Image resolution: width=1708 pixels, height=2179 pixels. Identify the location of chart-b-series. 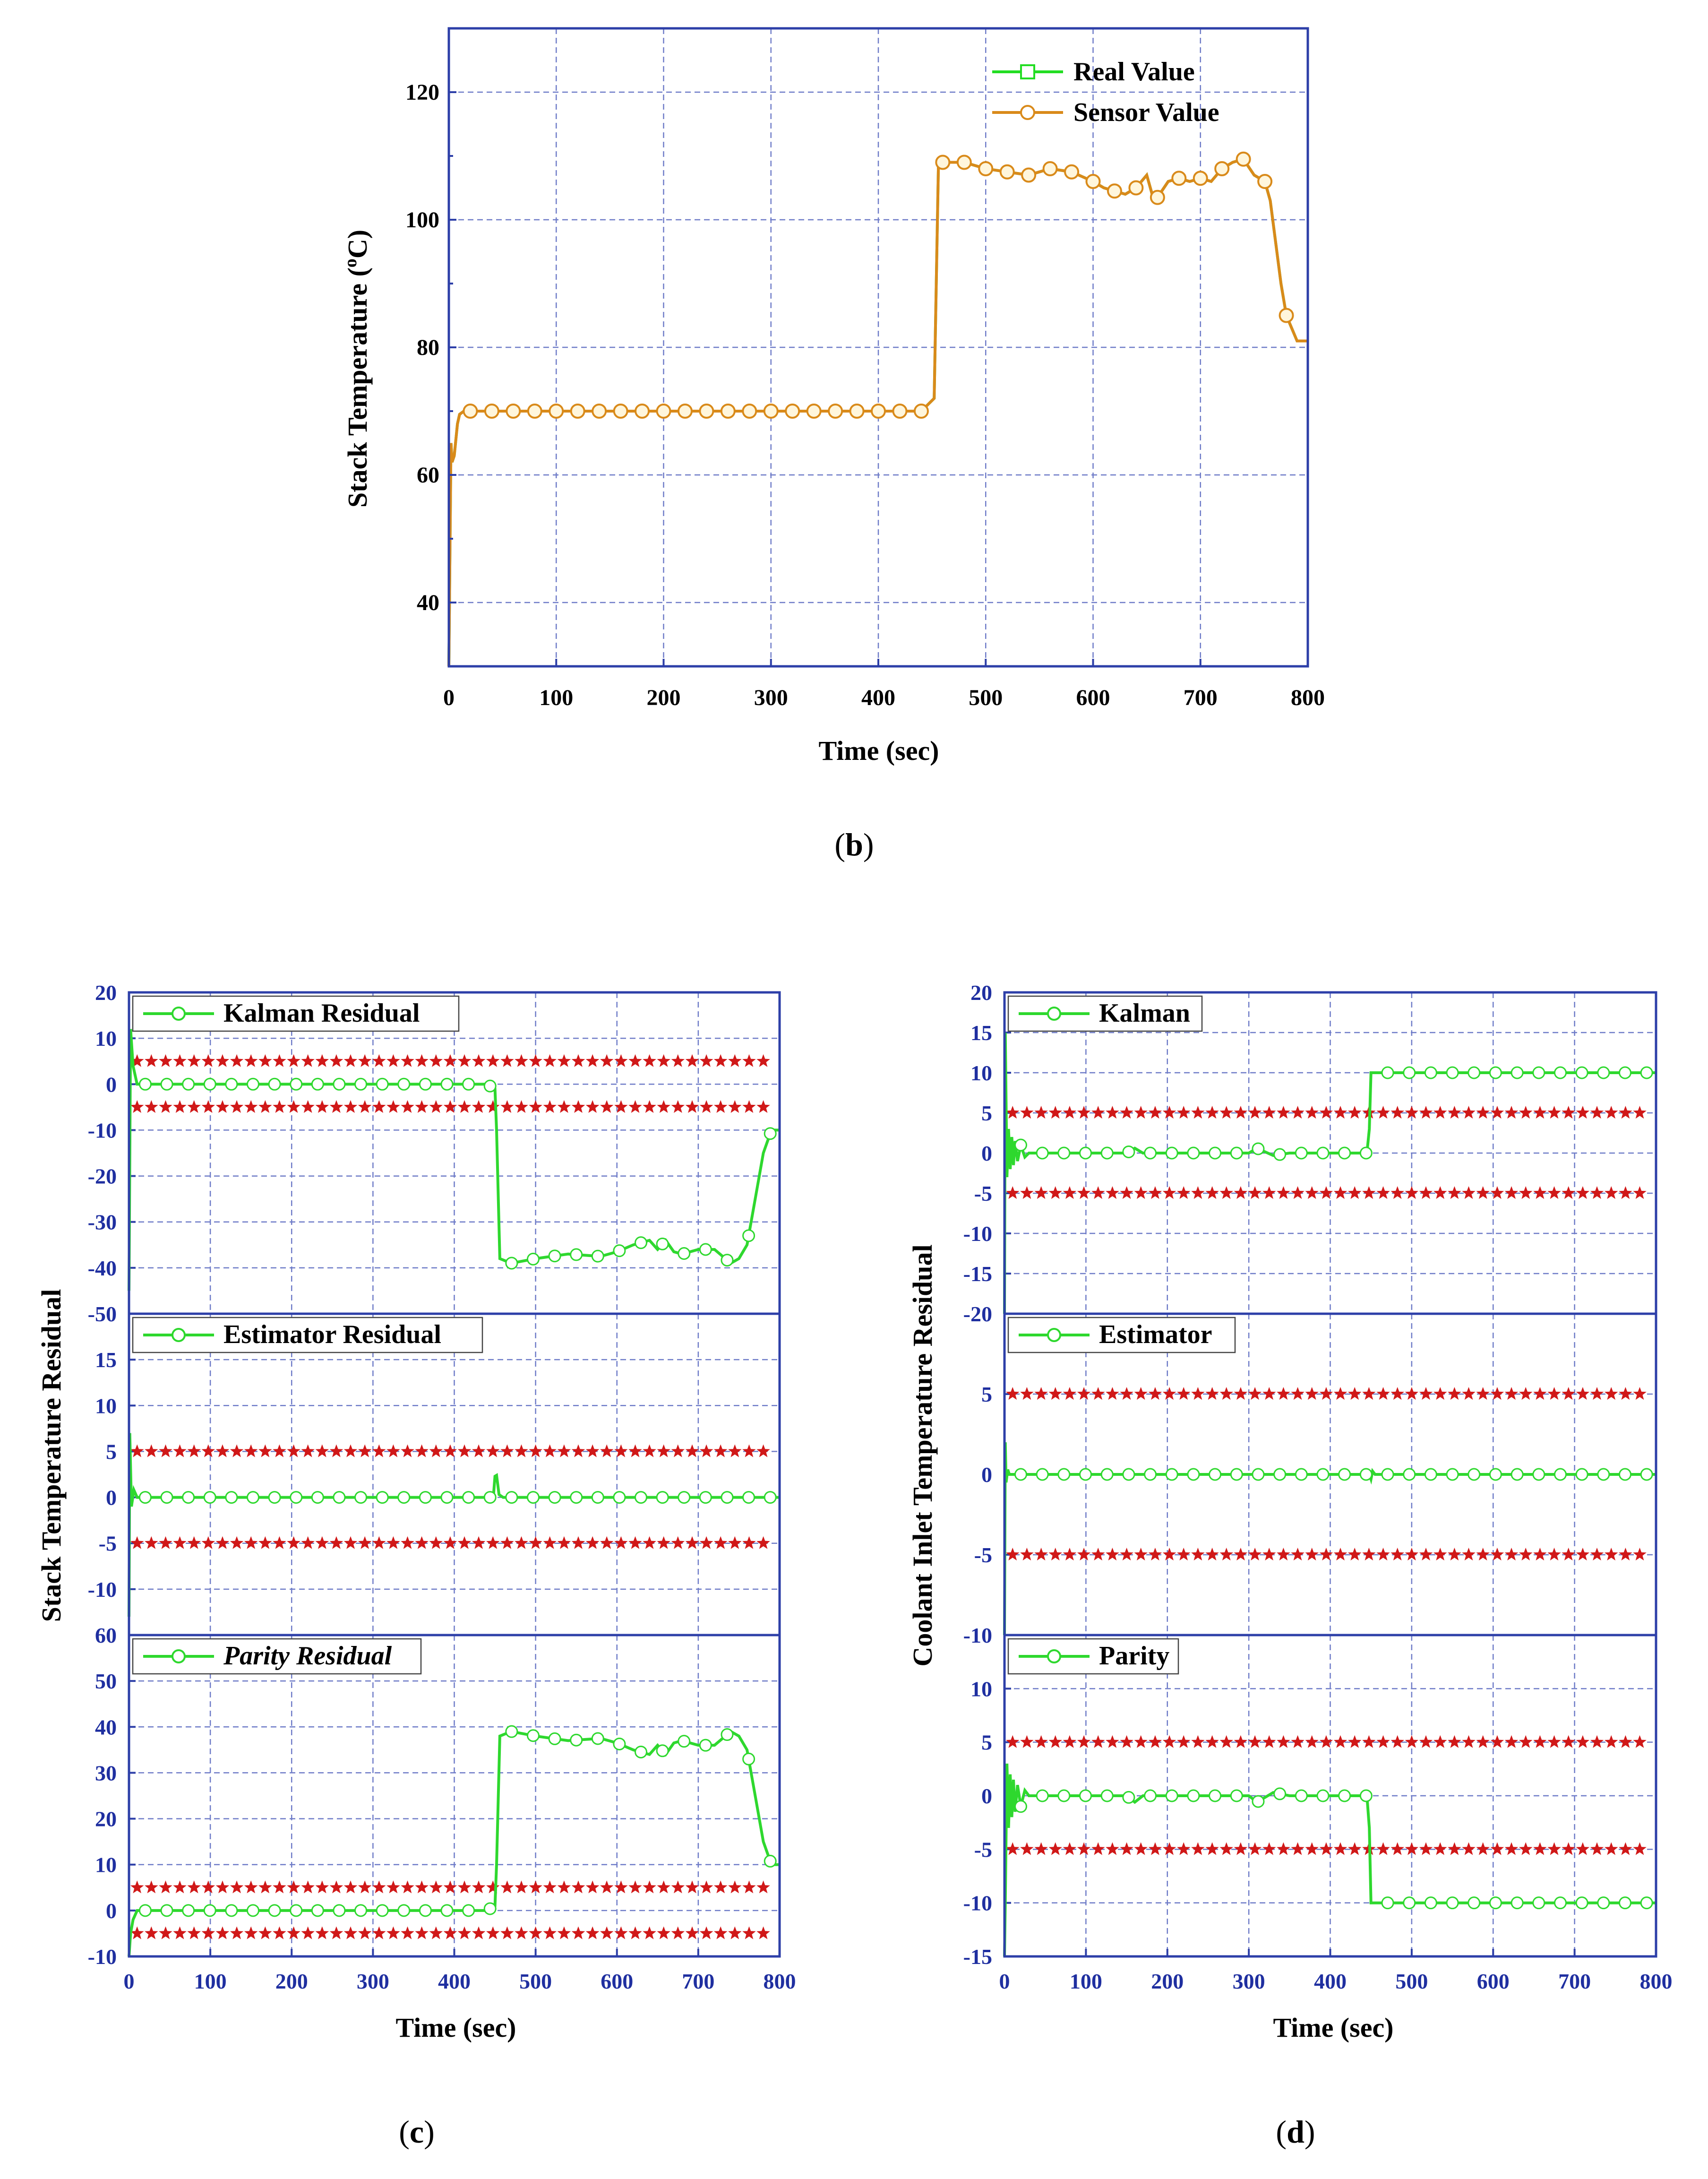
(877, 409).